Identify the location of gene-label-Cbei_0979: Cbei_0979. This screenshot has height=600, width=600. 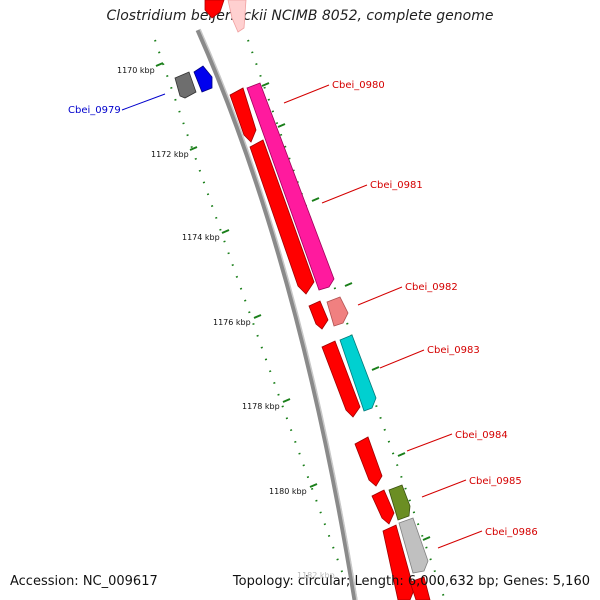
(94, 110).